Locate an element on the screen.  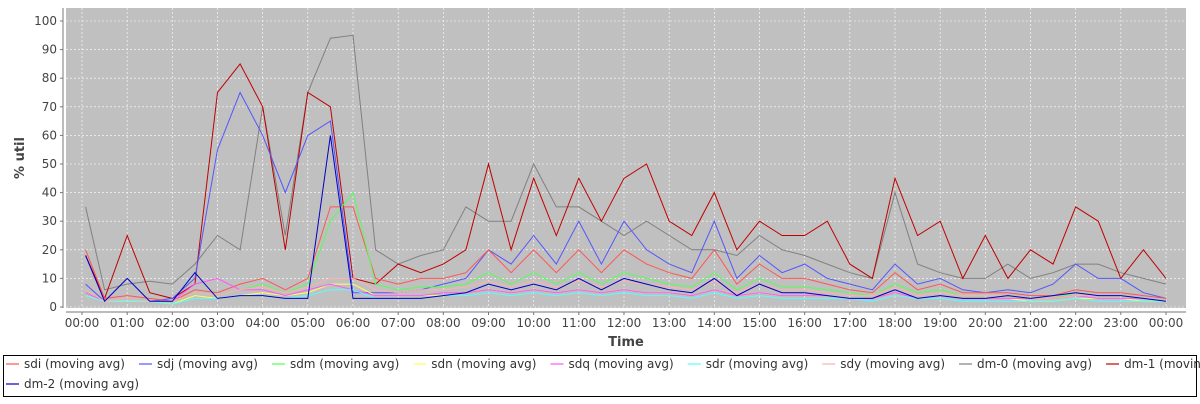
x-tick-label: 22:00 is located at coordinates (1075, 323).